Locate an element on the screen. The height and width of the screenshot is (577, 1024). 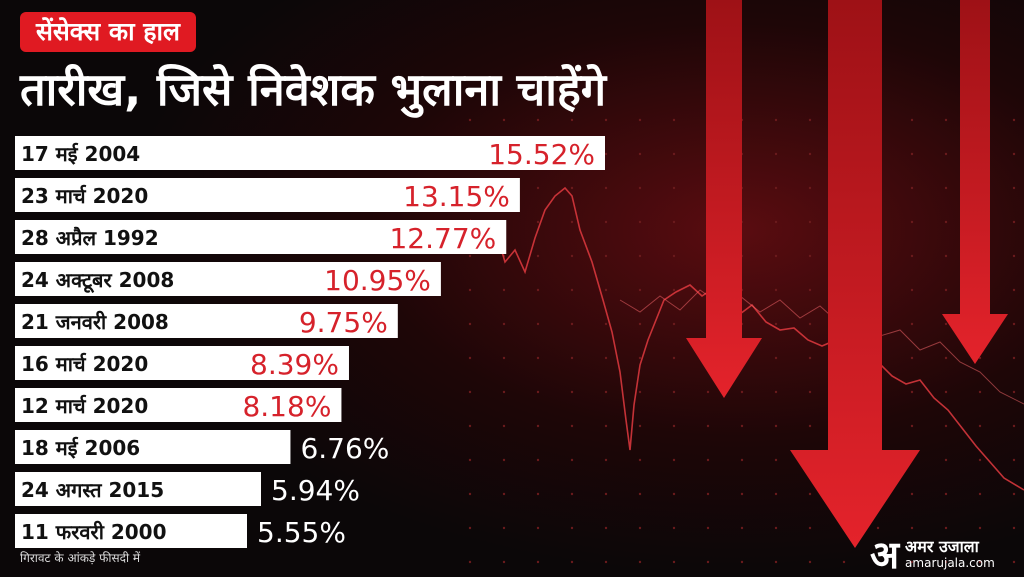
bar-date-label: 16 मार्च 2020 is located at coordinates (84, 364).